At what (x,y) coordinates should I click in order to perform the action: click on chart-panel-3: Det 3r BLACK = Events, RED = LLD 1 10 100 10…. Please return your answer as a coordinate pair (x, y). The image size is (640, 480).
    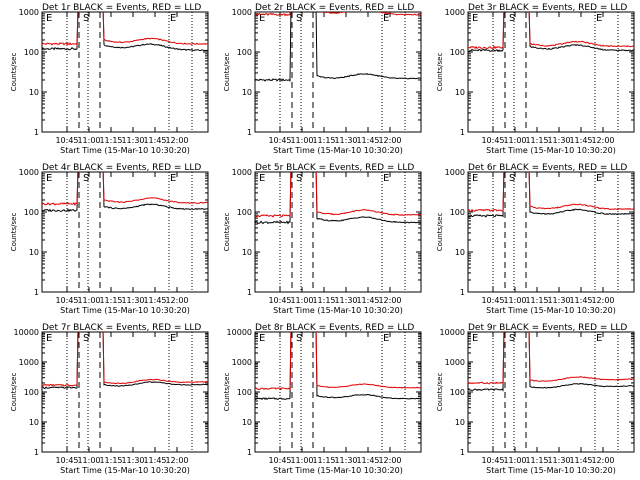
    Looking at the image, I should click on (535, 79).